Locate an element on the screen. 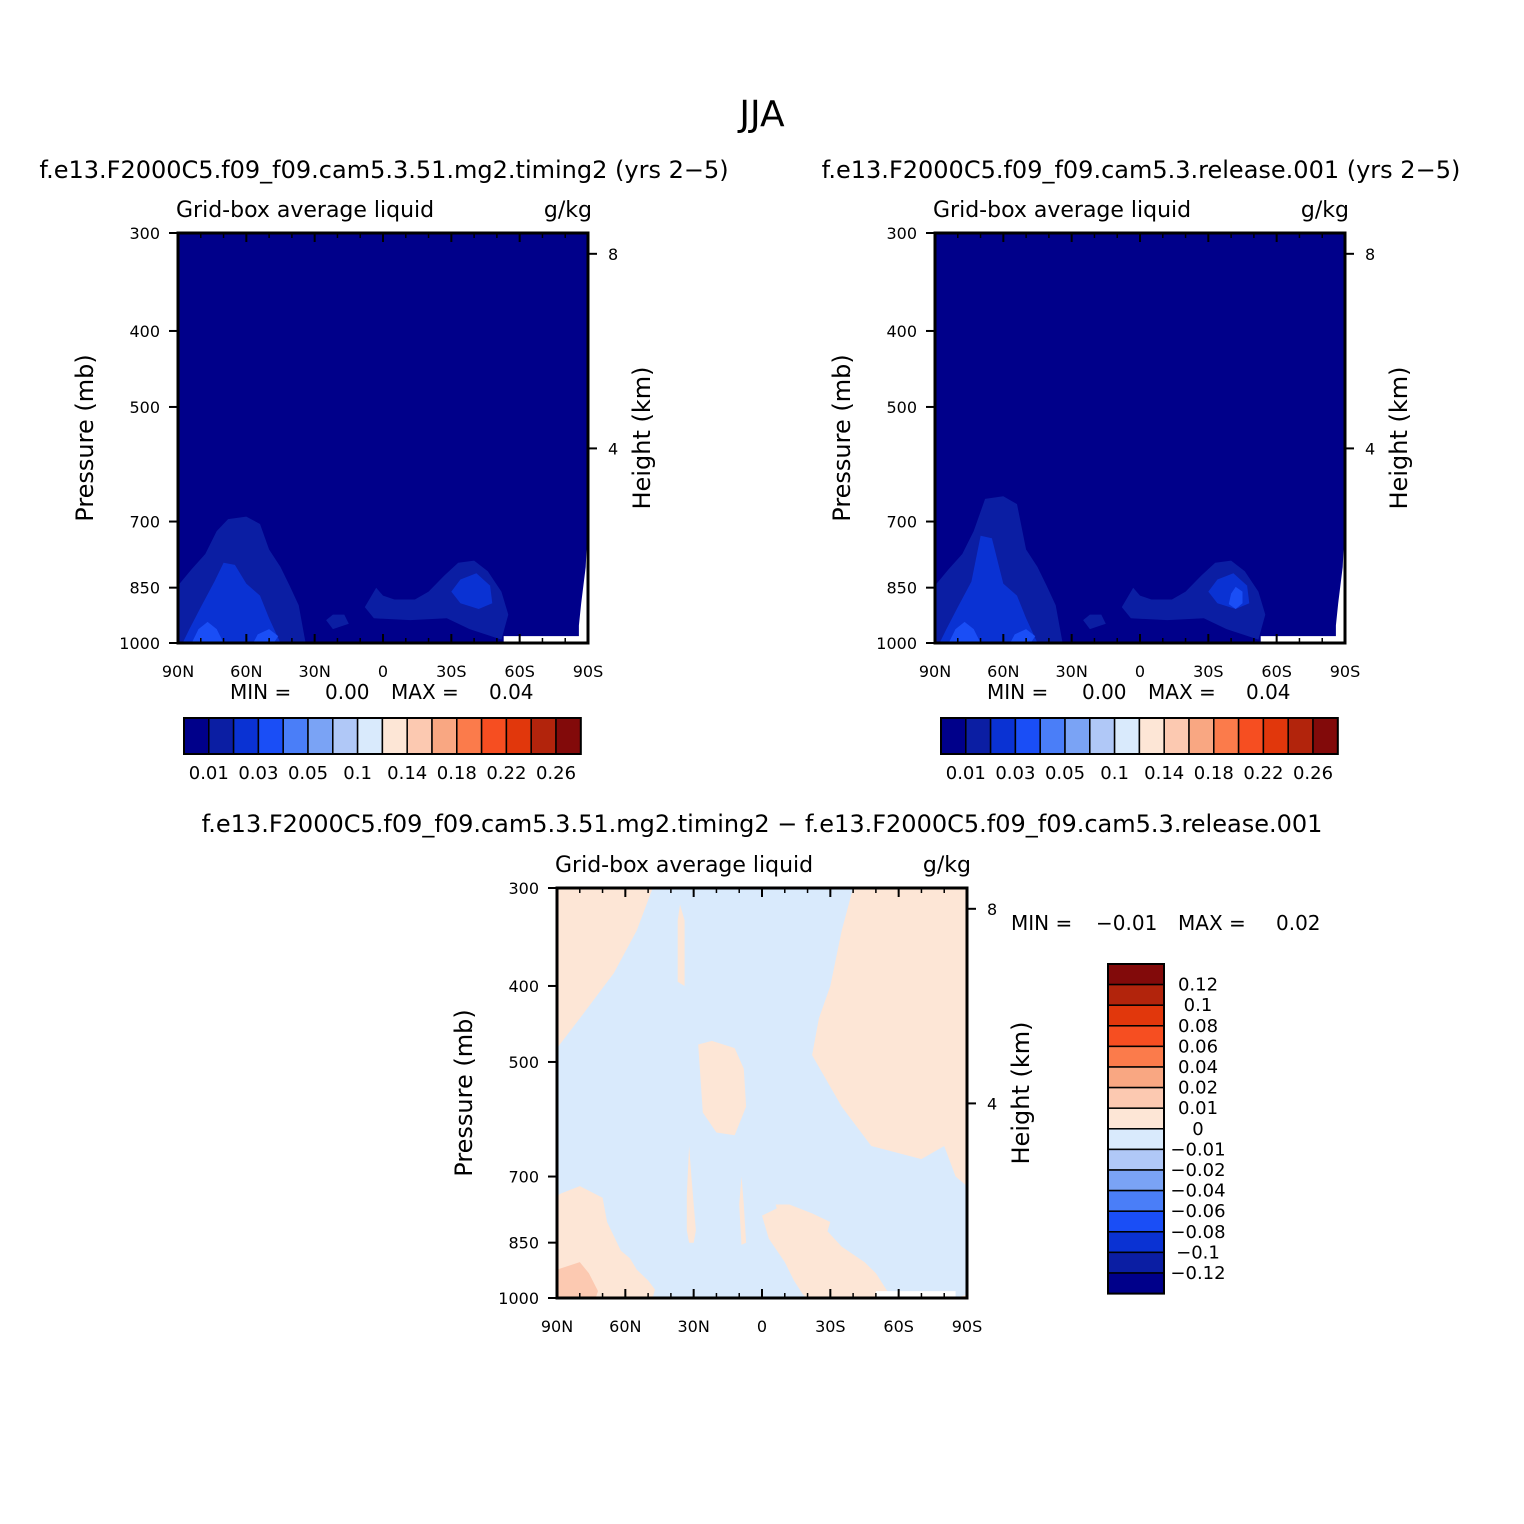 This screenshot has width=1524, height=1524. colorbar-label: −0.02 is located at coordinates (1197, 1170).